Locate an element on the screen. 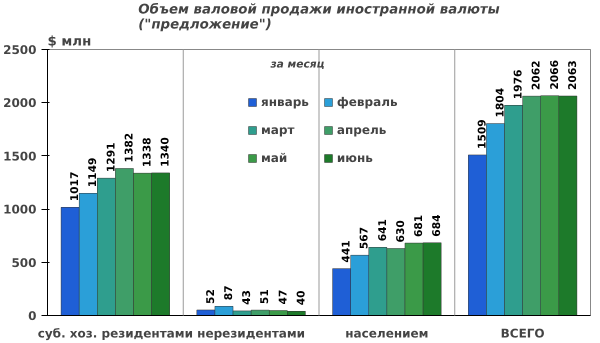 This screenshot has height=343, width=600. text: за месяц is located at coordinates (297, 64).